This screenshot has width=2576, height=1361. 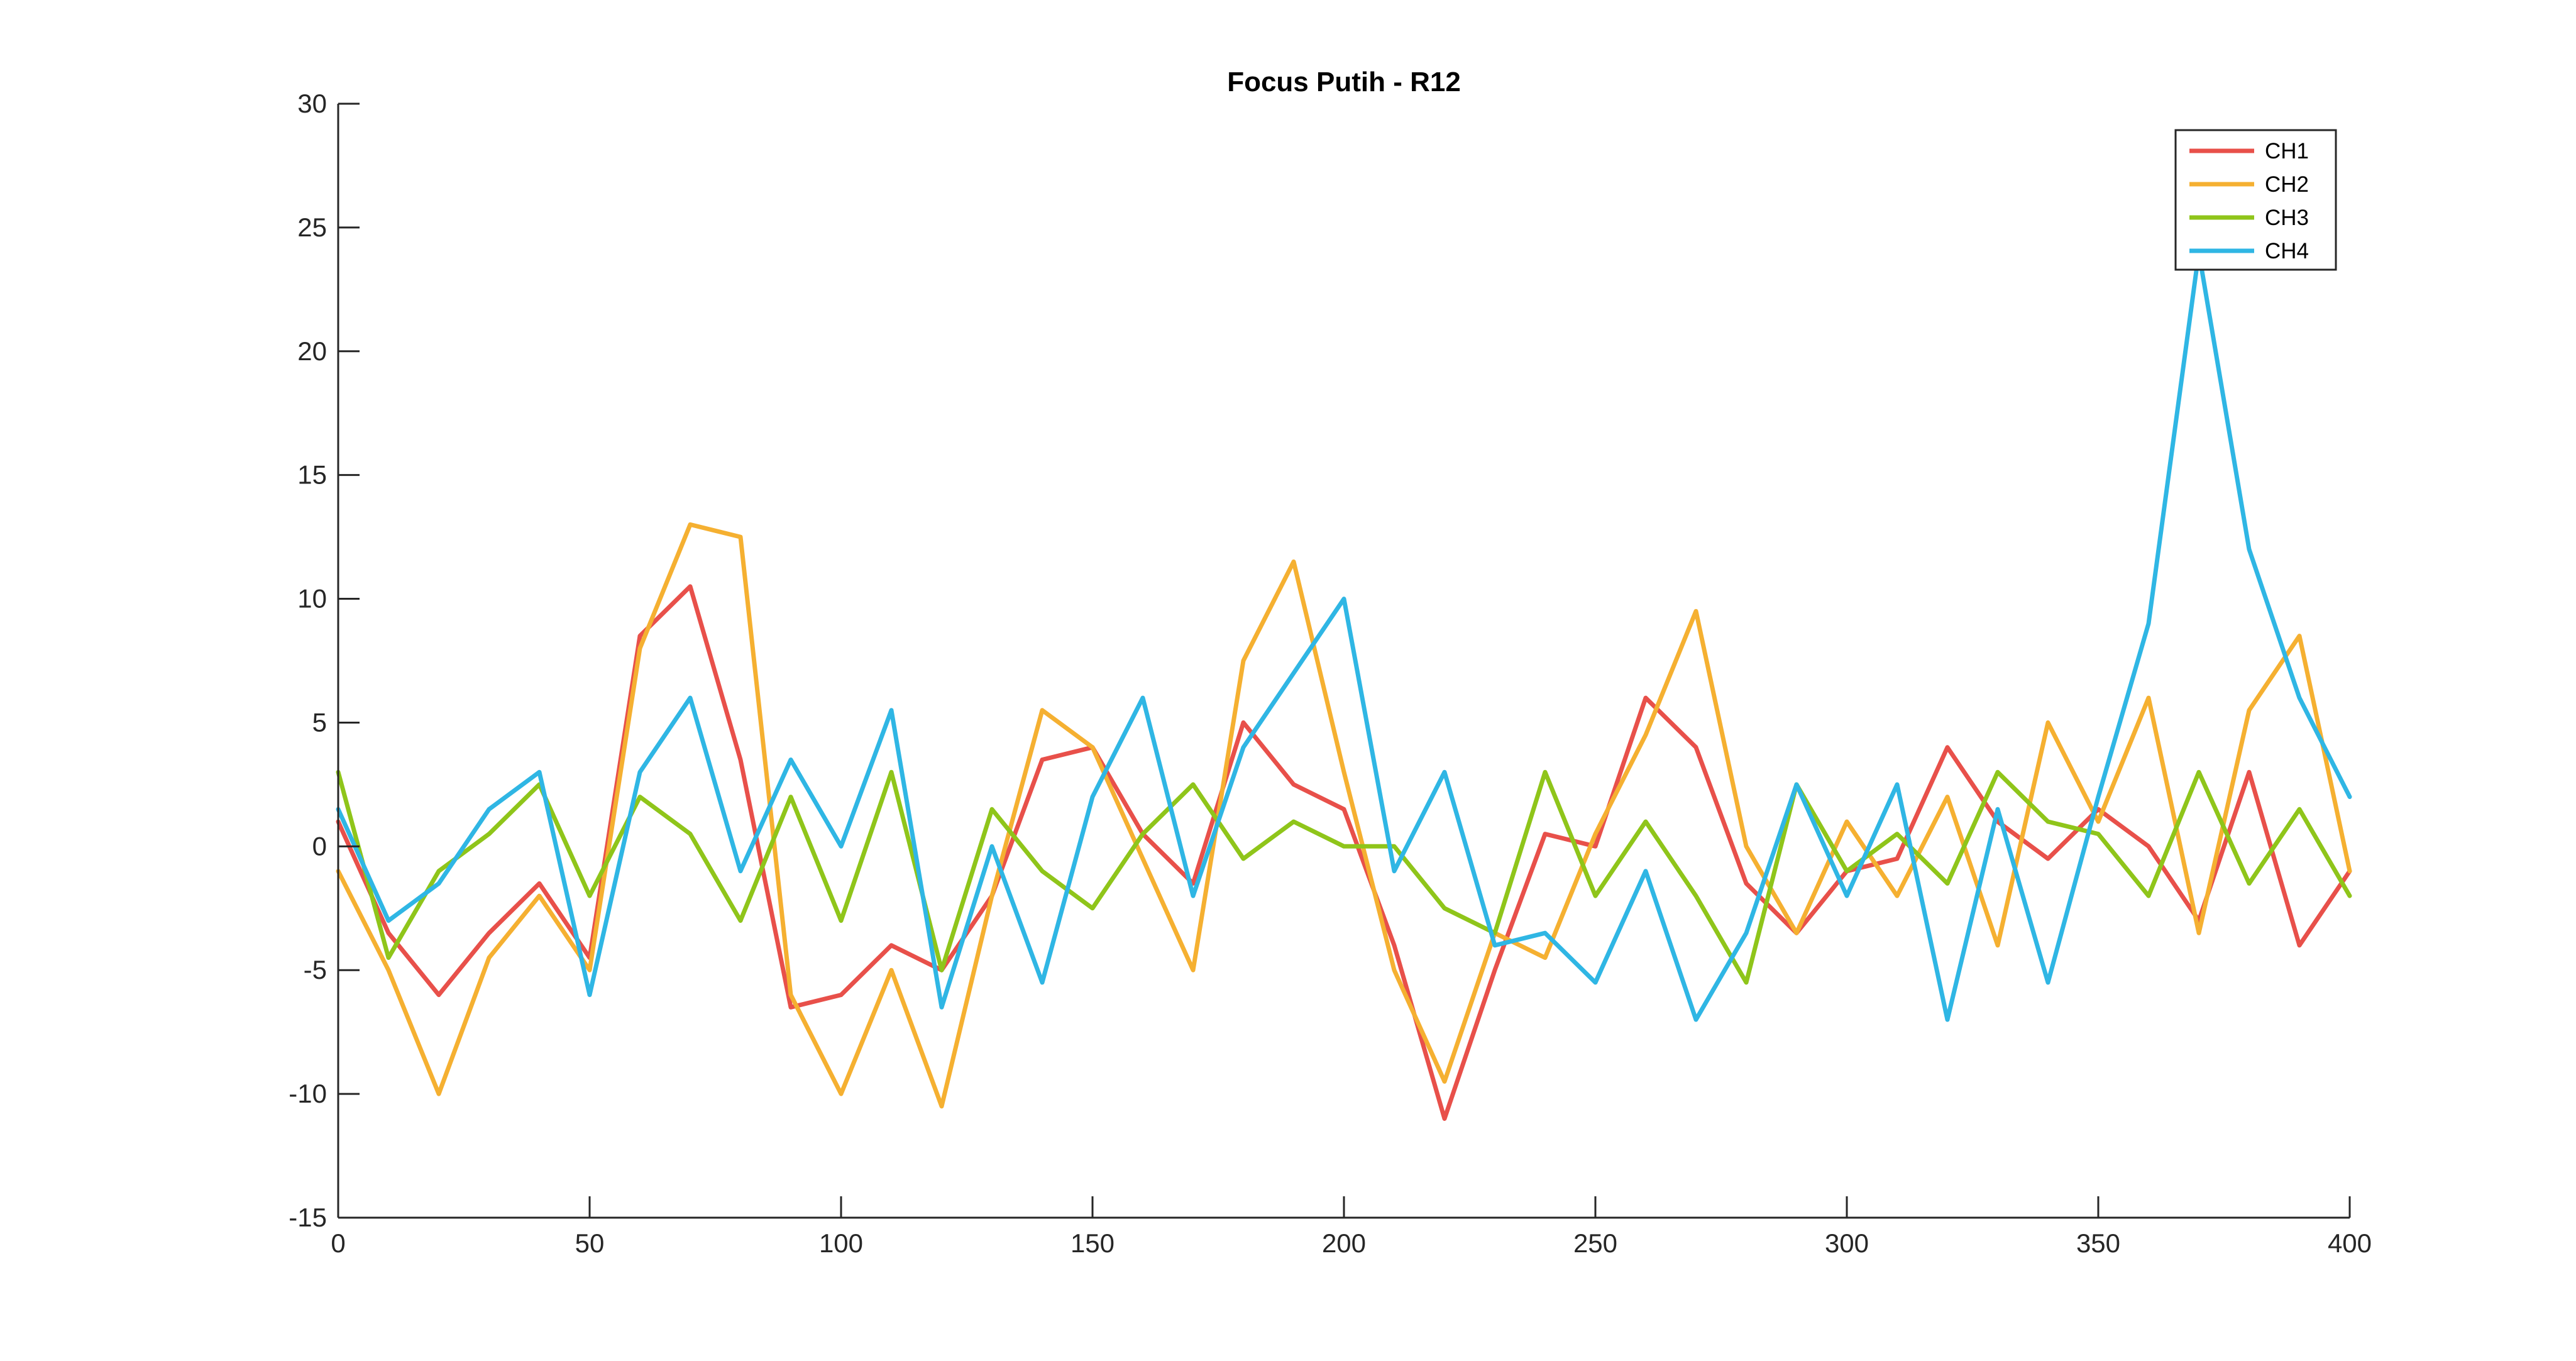 What do you see at coordinates (315, 969) in the screenshot?
I see `y-tick-label: -5` at bounding box center [315, 969].